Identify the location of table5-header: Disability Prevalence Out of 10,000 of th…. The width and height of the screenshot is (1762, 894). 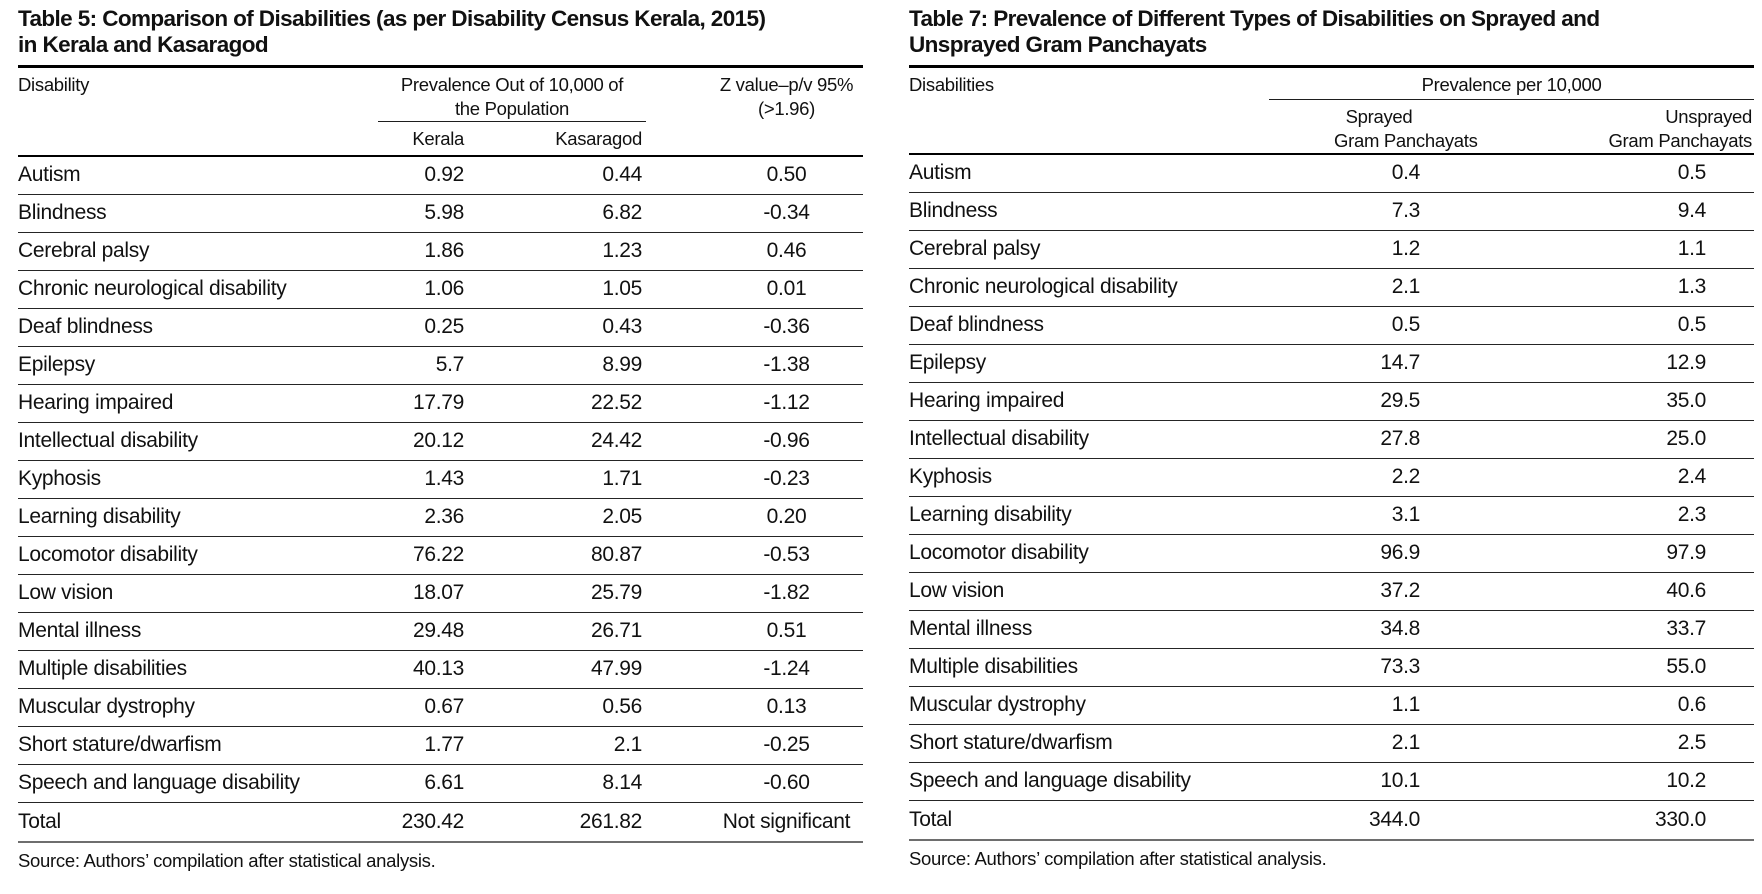
(440, 111).